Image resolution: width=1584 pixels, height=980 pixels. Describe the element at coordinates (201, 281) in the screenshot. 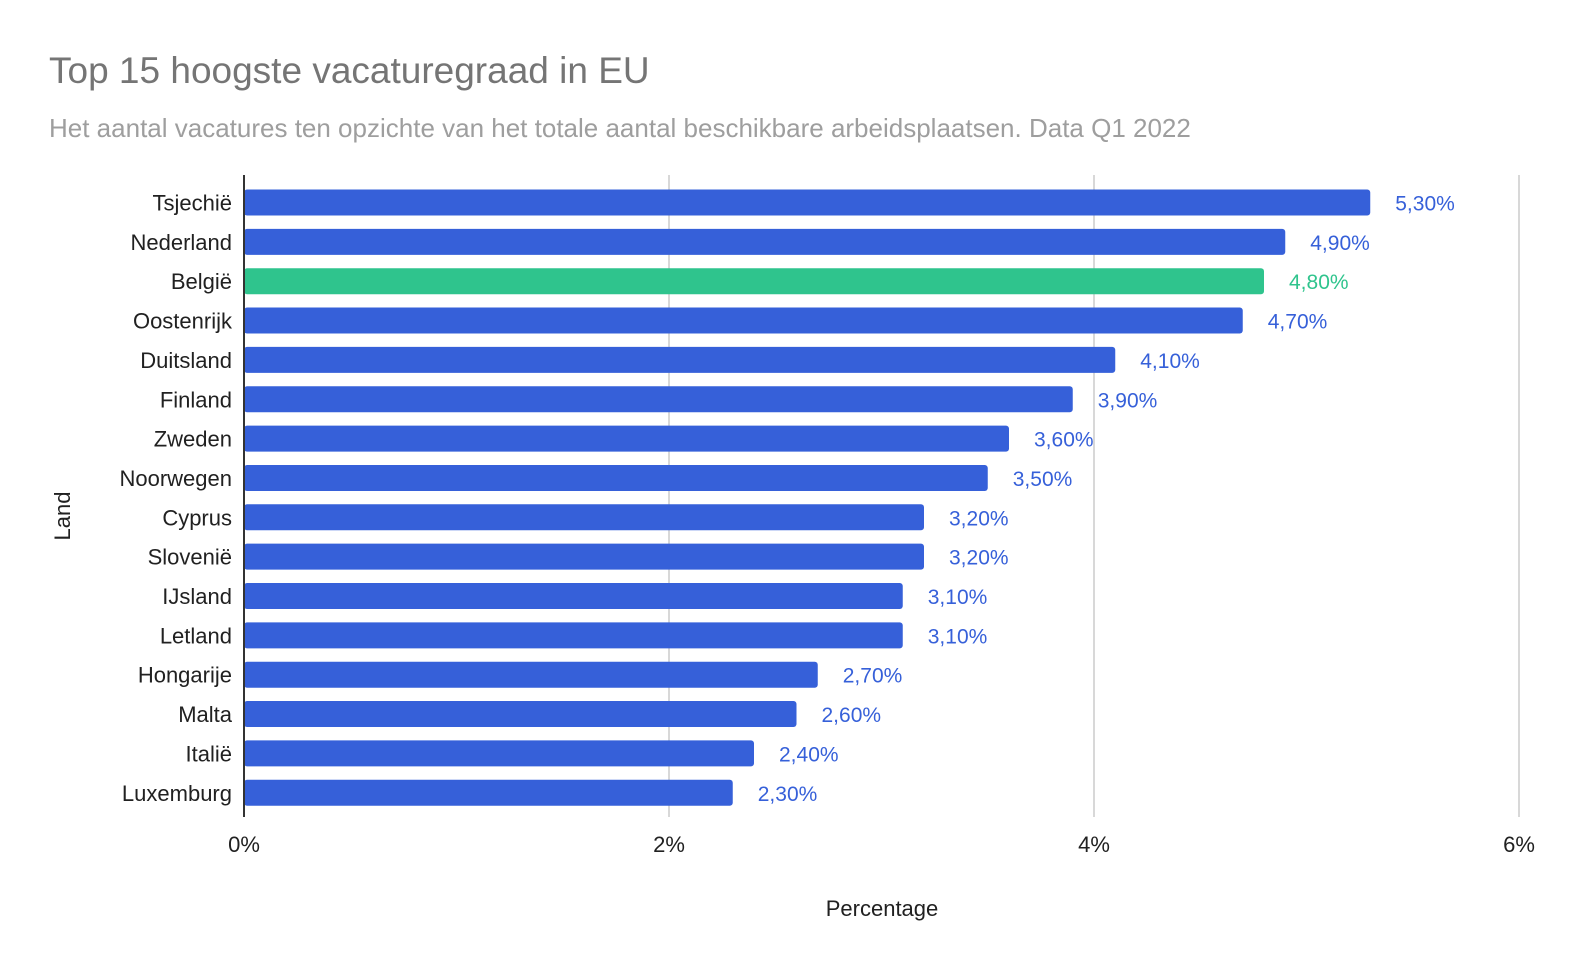

I see `category-label: België` at that location.